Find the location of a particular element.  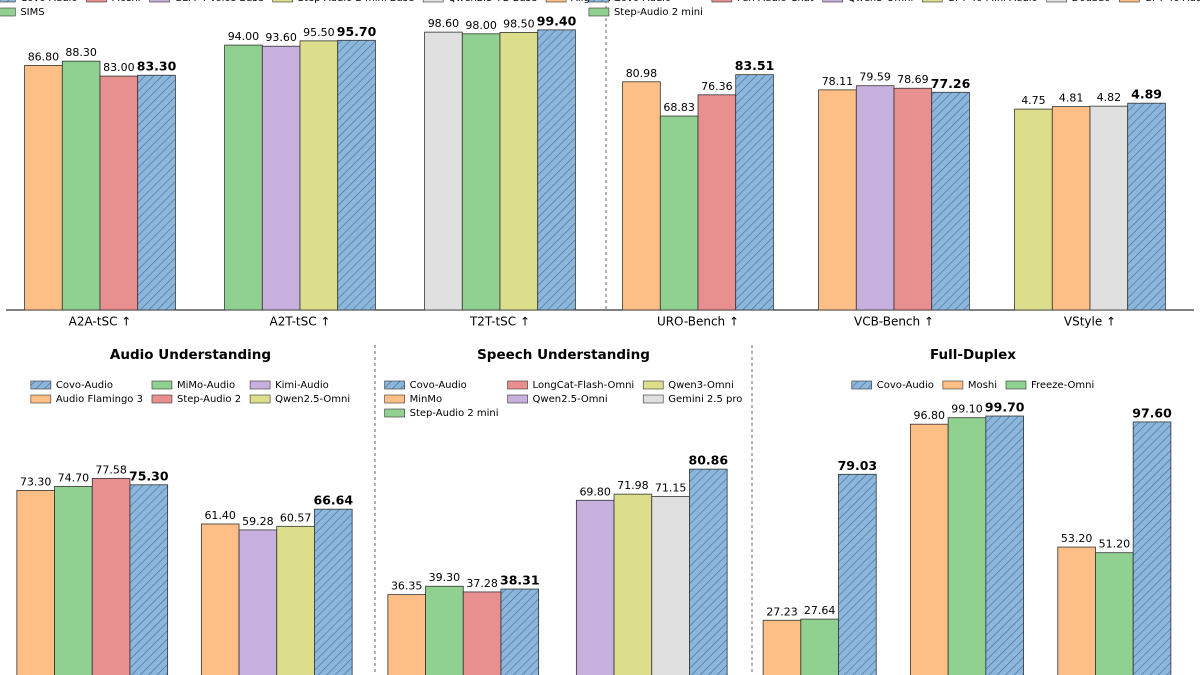

value-label: 74.70 is located at coordinates (74, 477).